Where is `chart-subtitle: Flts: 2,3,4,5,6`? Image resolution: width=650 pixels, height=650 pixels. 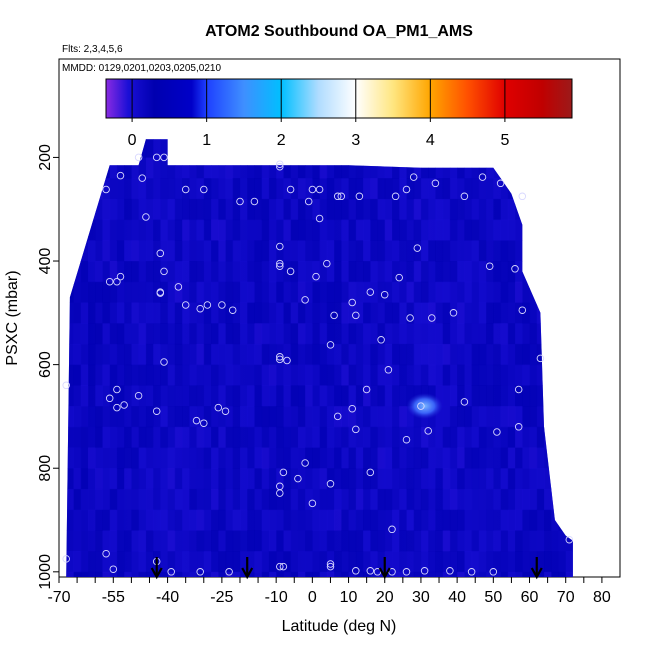
chart-subtitle: Flts: 2,3,4,5,6 is located at coordinates (92, 49).